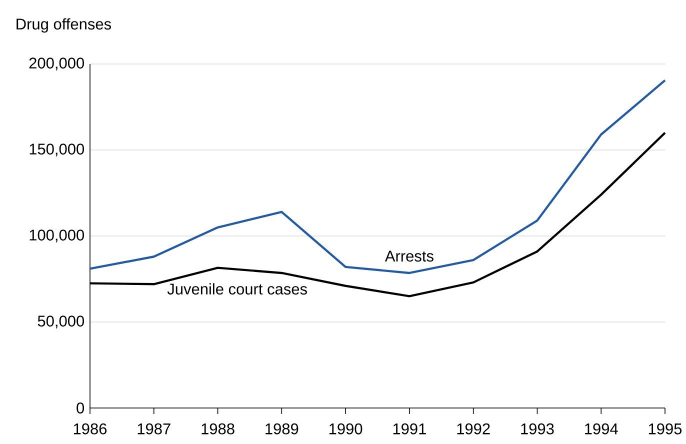  What do you see at coordinates (237, 289) in the screenshot?
I see `series-label: Juvenile court cases` at bounding box center [237, 289].